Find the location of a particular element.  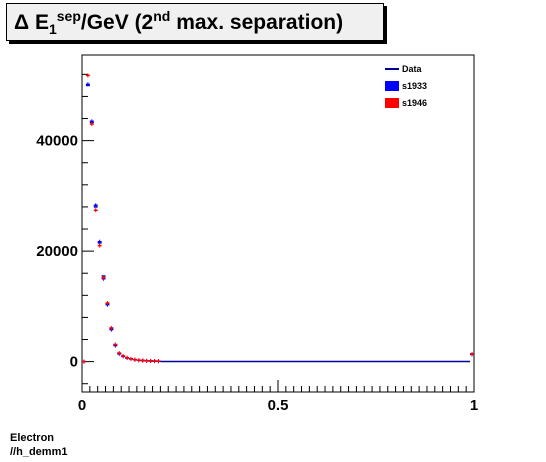

legend-label: s1946 is located at coordinates (414, 103).